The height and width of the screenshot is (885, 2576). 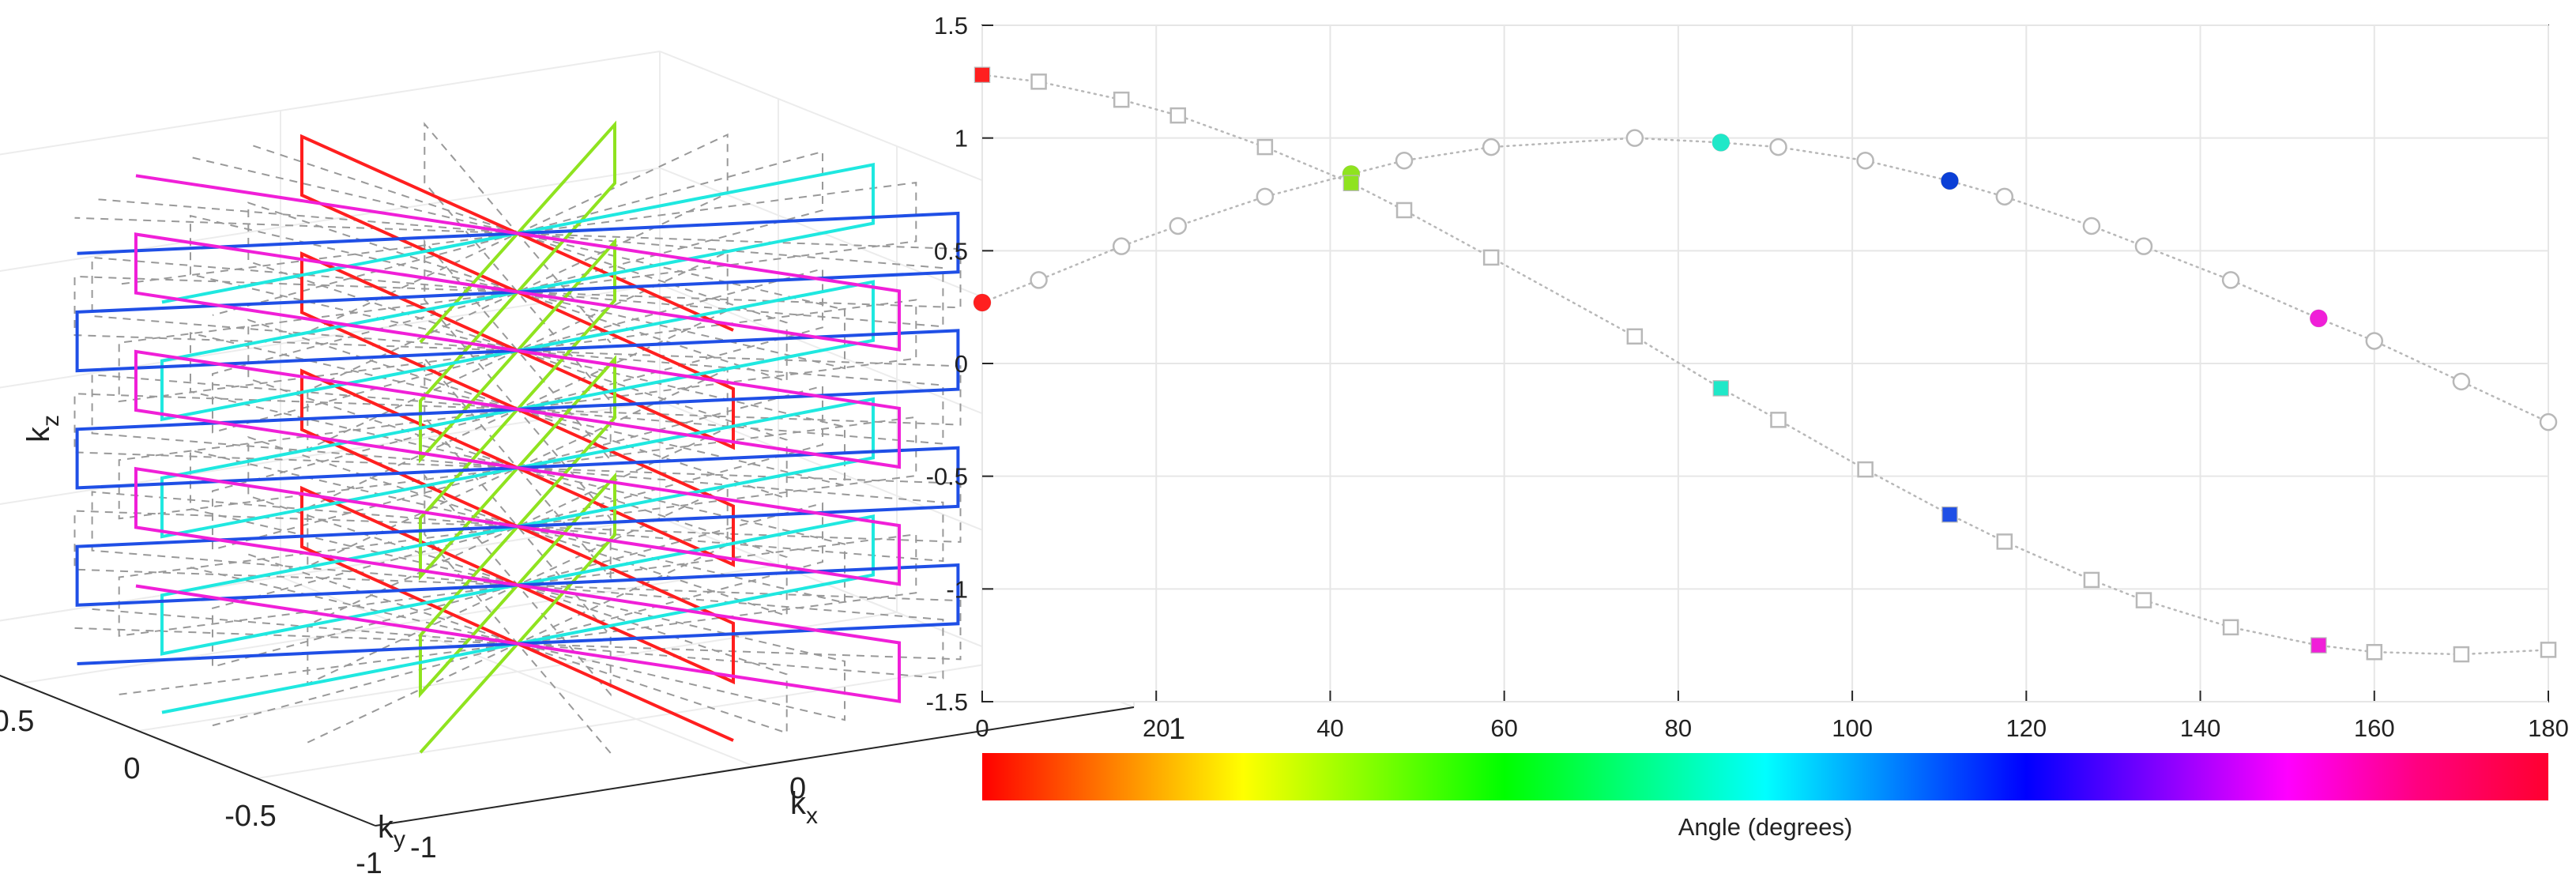 I want to click on x-tick-label: 80, so click(x=1678, y=728).